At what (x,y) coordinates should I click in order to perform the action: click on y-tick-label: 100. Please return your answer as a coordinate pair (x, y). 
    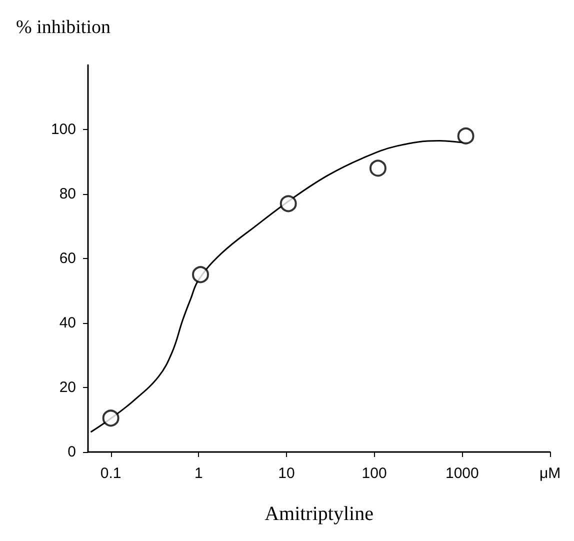
    Looking at the image, I should click on (63, 129).